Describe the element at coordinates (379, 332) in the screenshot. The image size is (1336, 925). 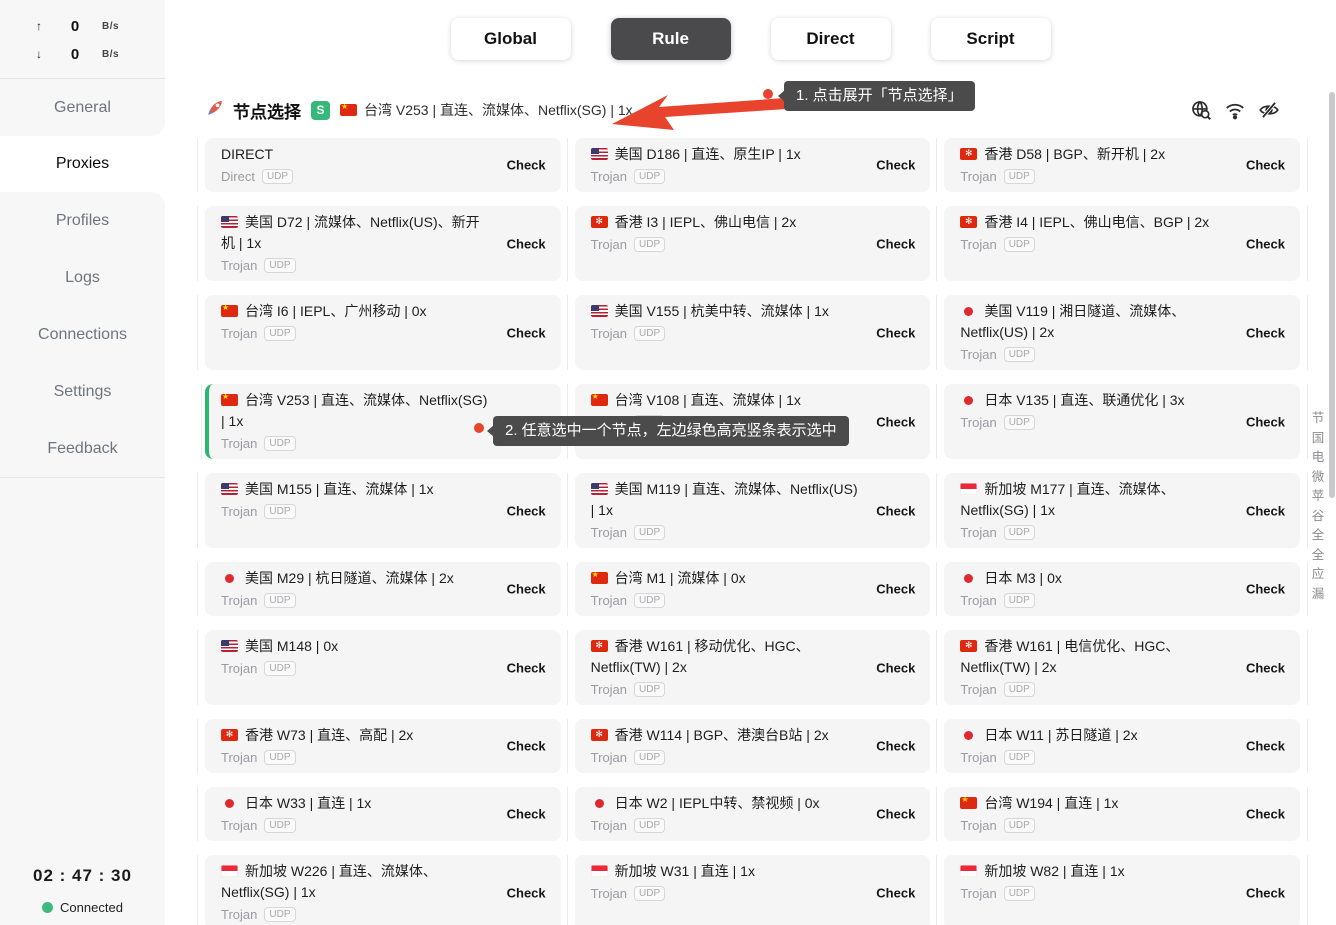
I see `proxy-card: 台湾 I6 | IEPL、广州移动 | 0x Trojan UDP Check` at that location.